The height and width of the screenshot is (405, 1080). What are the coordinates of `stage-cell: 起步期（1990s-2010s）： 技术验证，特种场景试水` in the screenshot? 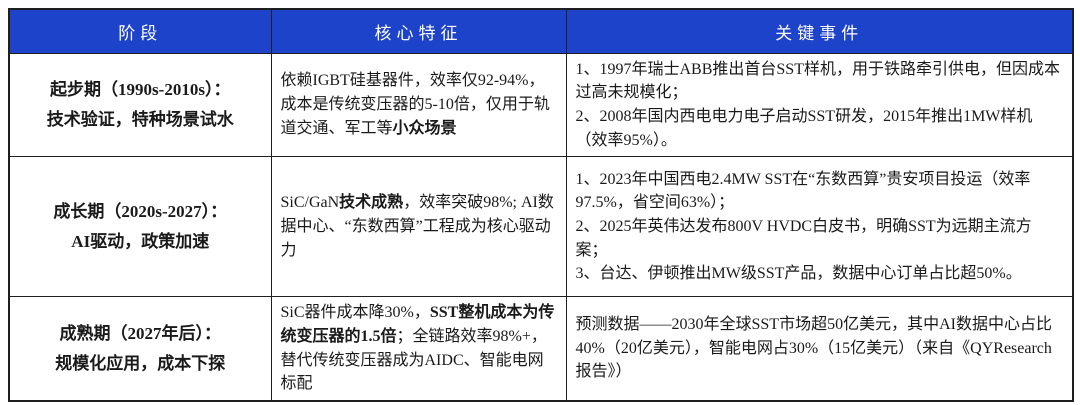 It's located at (140, 105).